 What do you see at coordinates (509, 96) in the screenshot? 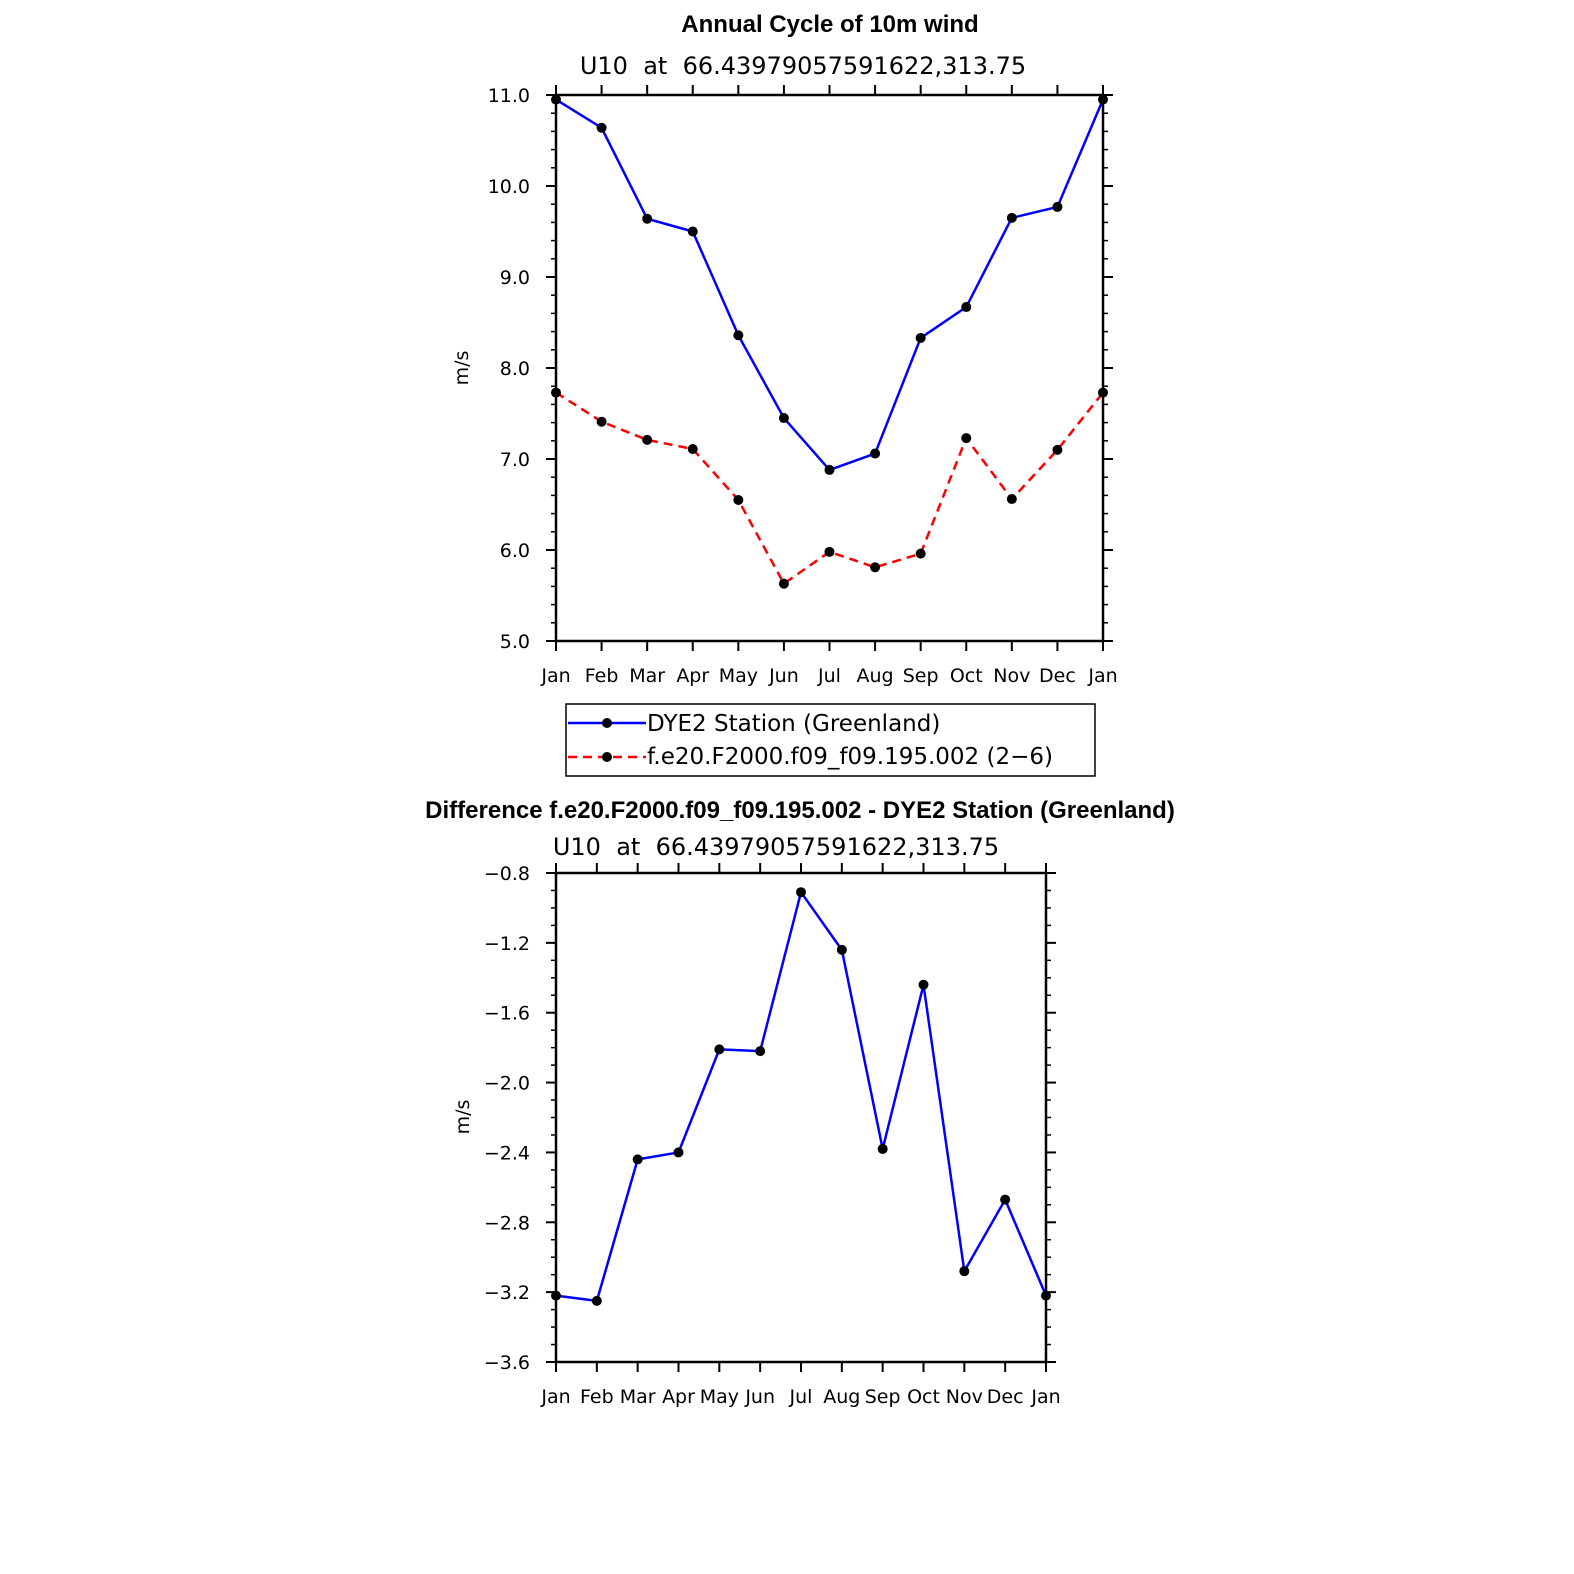
I see `y-tick-label: 11.0` at bounding box center [509, 96].